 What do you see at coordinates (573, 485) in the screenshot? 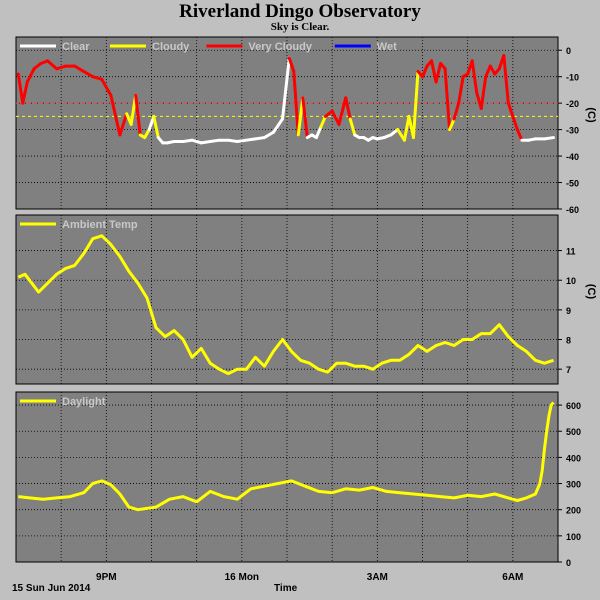
I see `y-tick-label: 300` at bounding box center [573, 485].